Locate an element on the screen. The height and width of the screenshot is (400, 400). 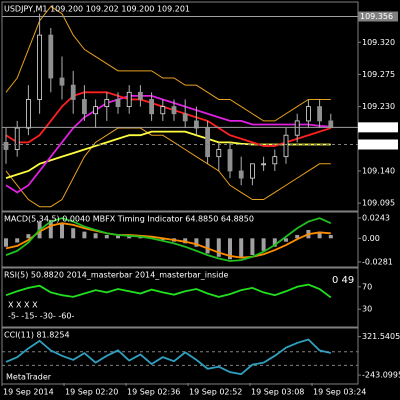
annotation: MetaTrader is located at coordinates (29, 377).